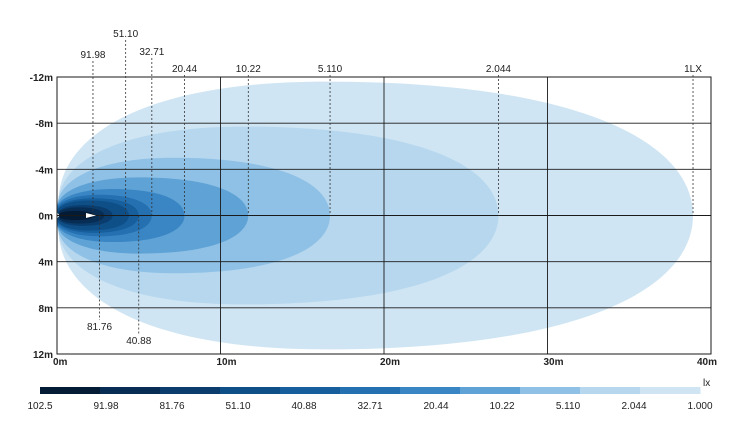 This screenshot has height=445, width=743. Describe the element at coordinates (125, 34) in the screenshot. I see `contour-label: 51.10` at that location.